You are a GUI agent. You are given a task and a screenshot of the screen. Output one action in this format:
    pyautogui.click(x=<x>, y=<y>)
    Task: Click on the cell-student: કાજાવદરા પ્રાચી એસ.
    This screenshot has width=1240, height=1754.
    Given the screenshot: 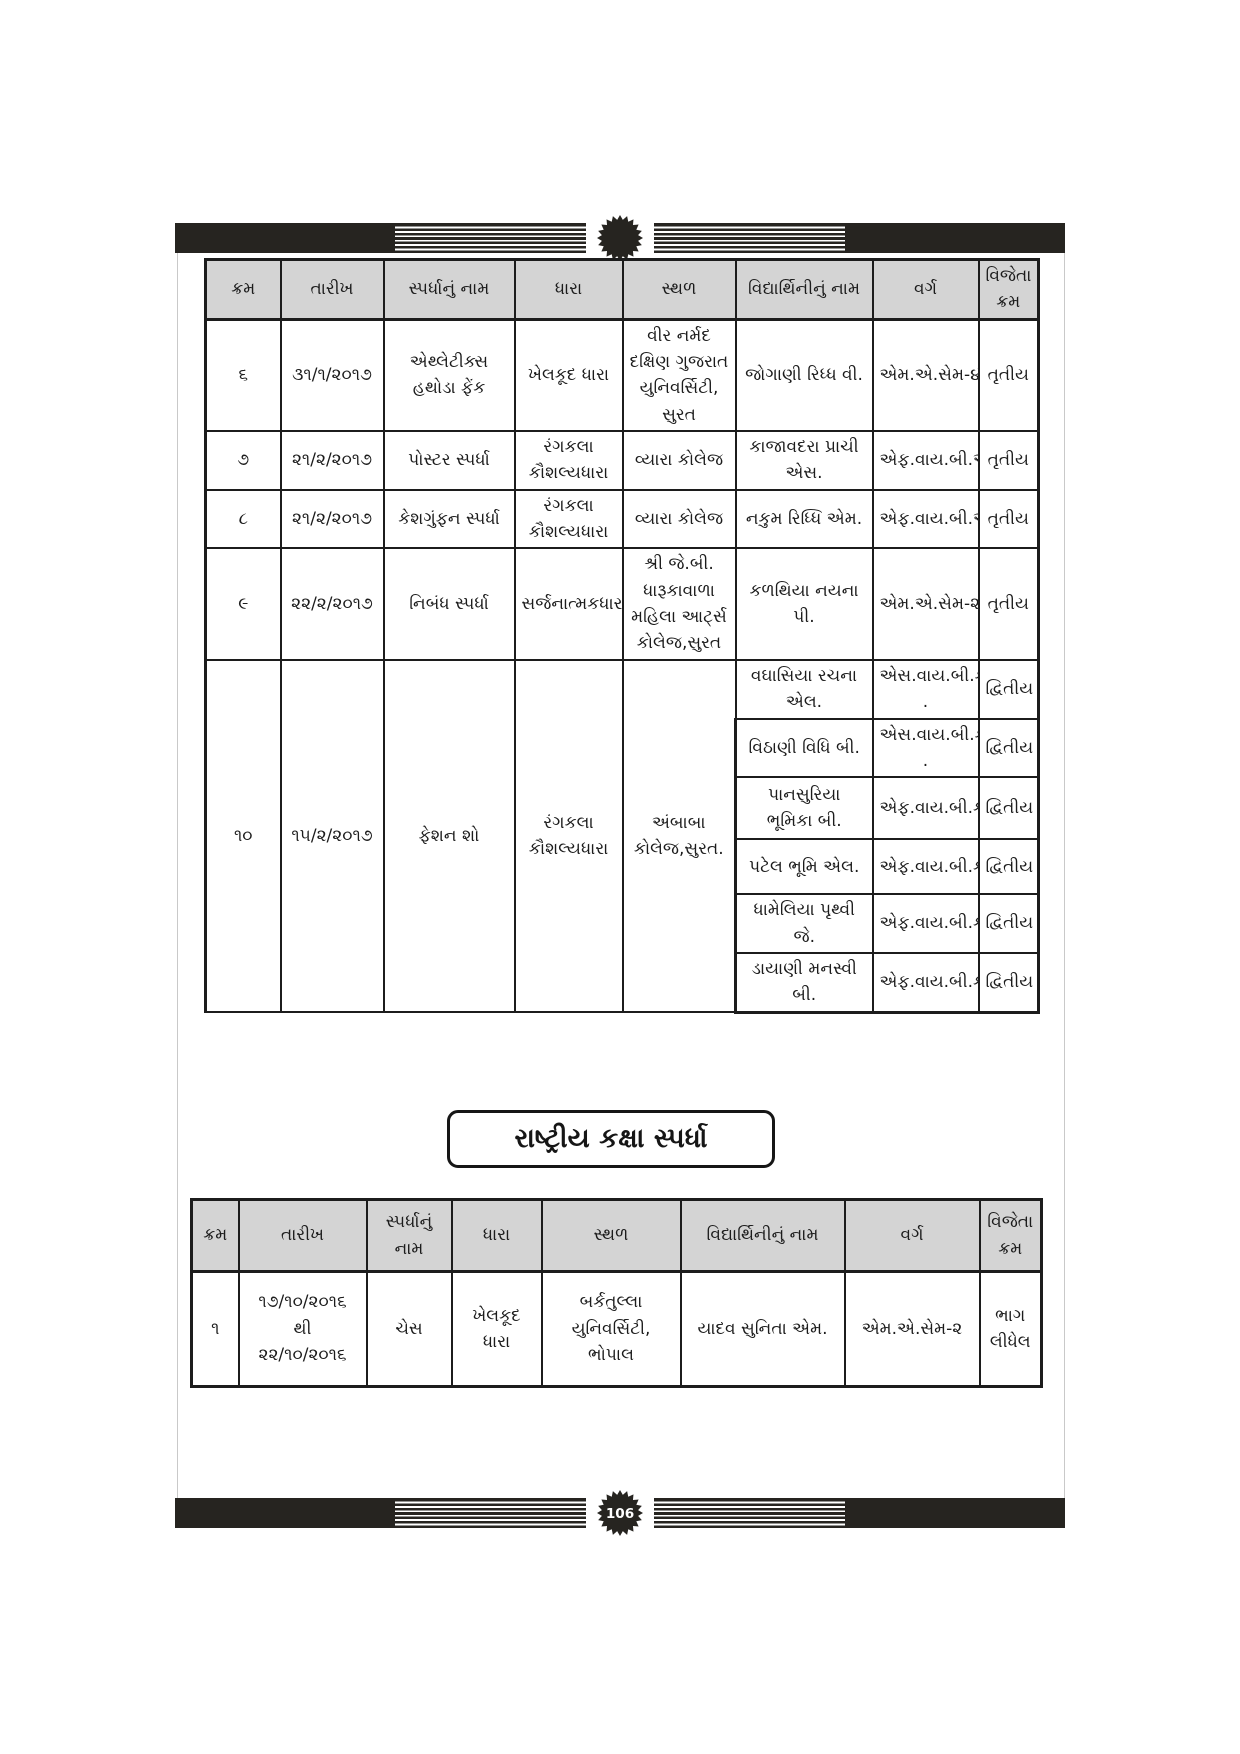 What is the action you would take?
    pyautogui.click(x=804, y=460)
    